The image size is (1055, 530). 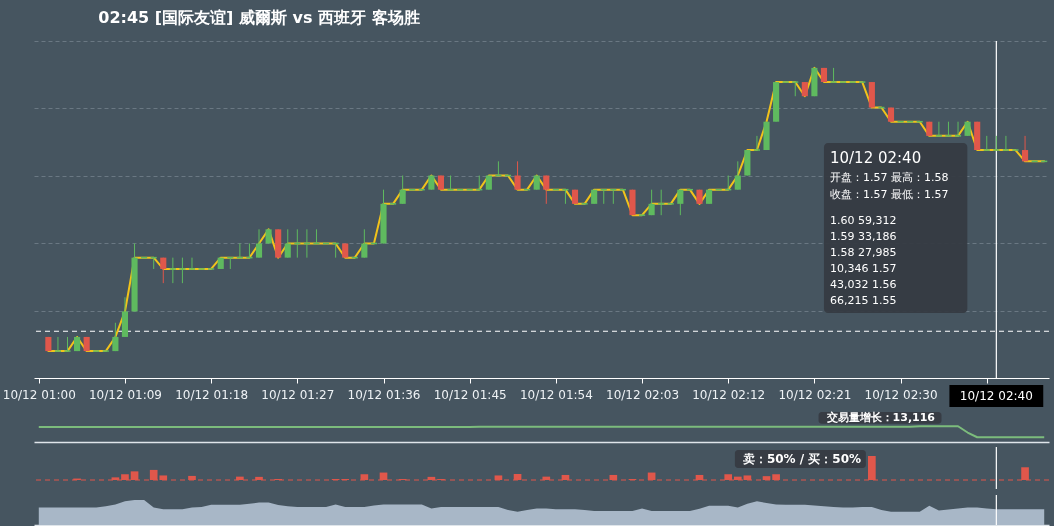 What do you see at coordinates (212, 394) in the screenshot?
I see `x-tick-label: 10/12 01:18` at bounding box center [212, 394].